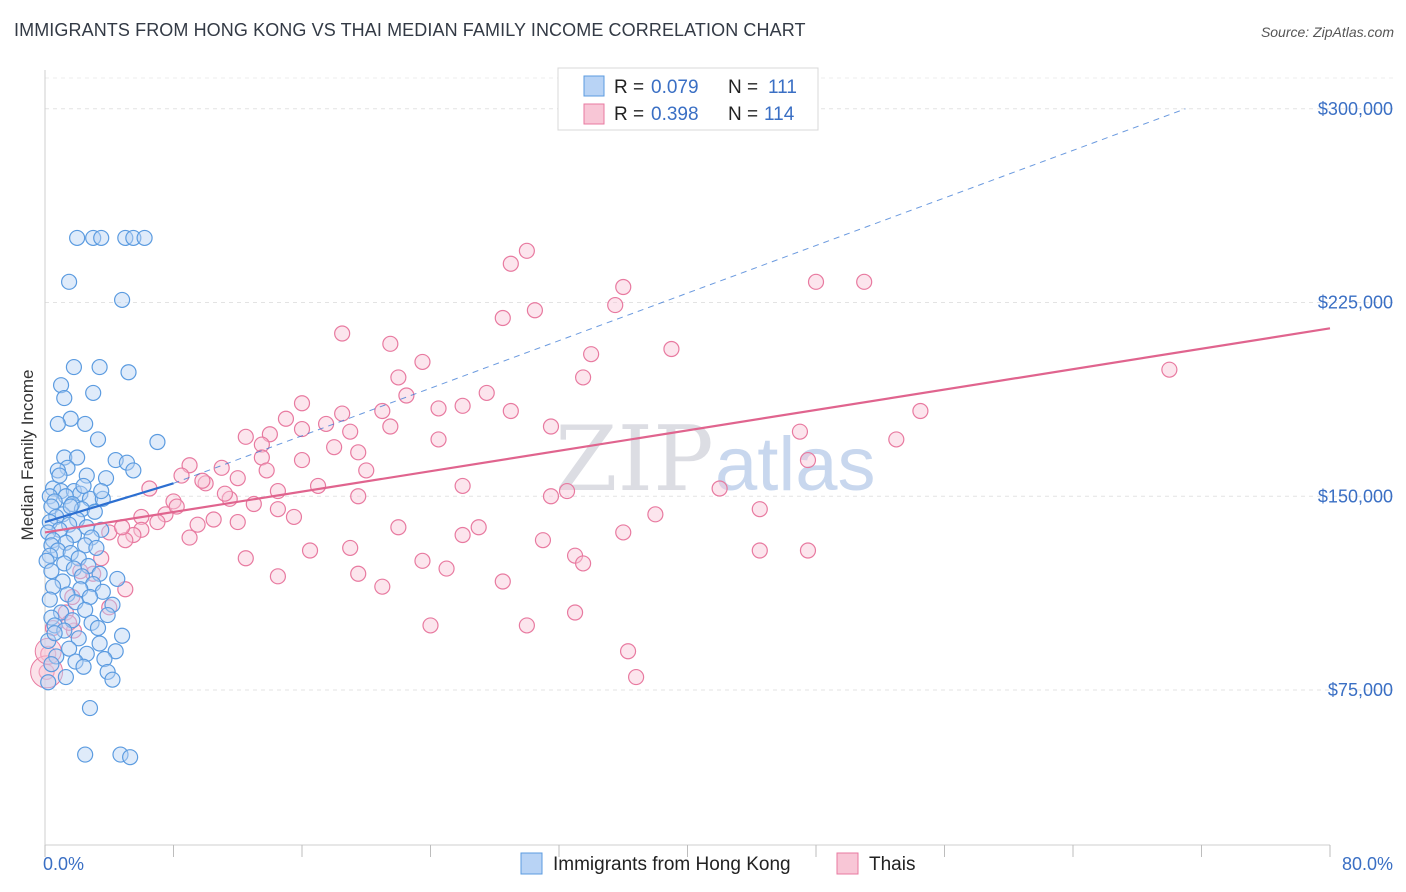  What do you see at coordinates (27, 454) in the screenshot?
I see `y-axis-label: Median Family Income` at bounding box center [27, 454].